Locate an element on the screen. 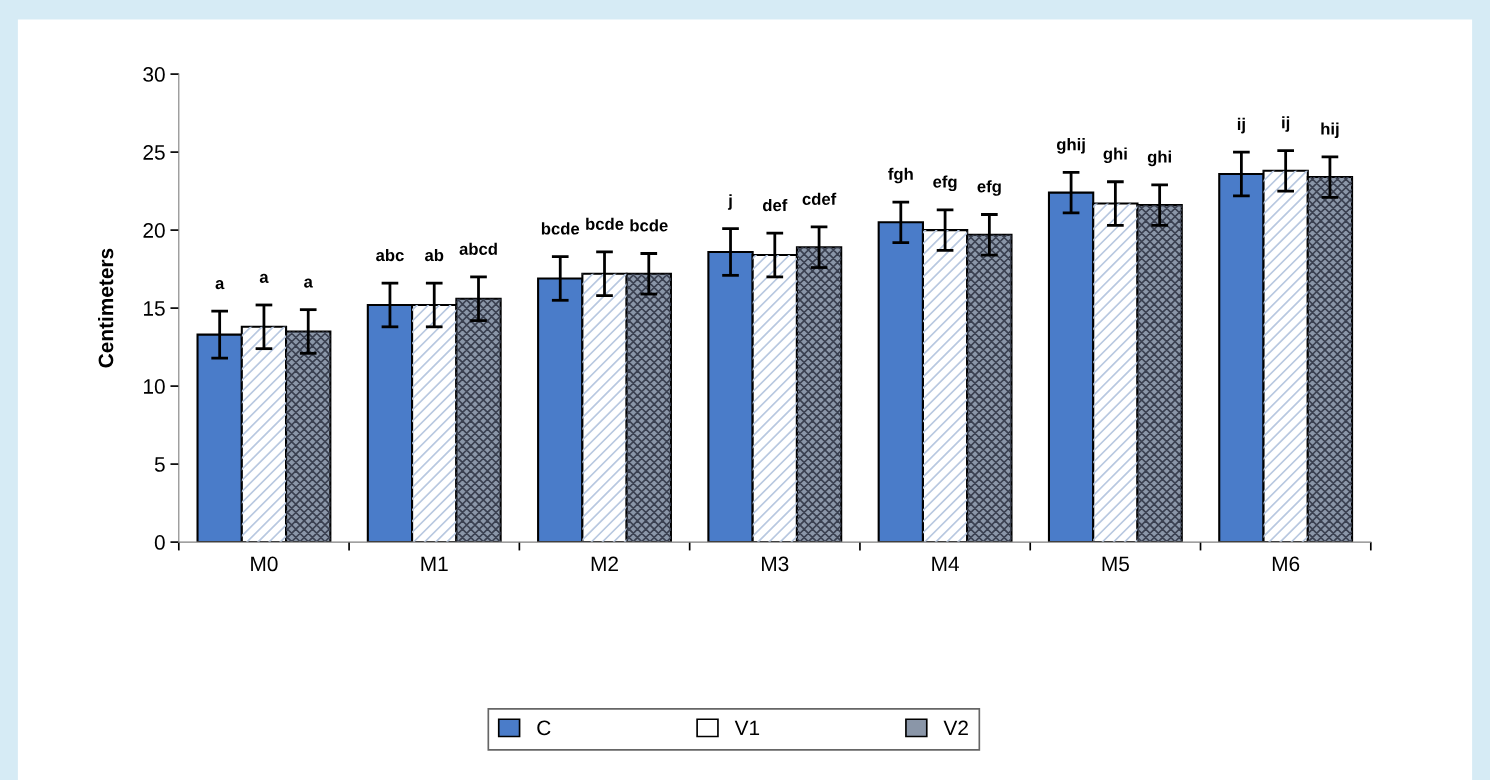  data-label: abcd is located at coordinates (478, 248).